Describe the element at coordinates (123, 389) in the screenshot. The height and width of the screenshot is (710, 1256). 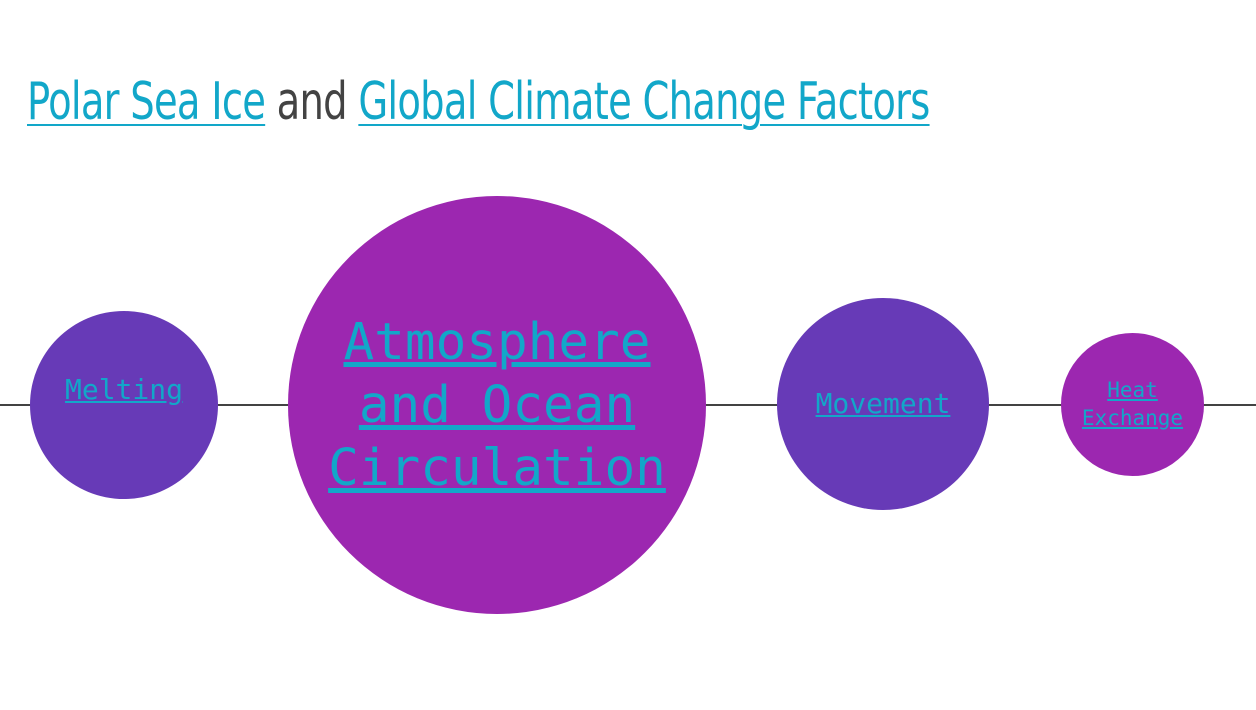
I see `node-melting-link: Melting` at that location.